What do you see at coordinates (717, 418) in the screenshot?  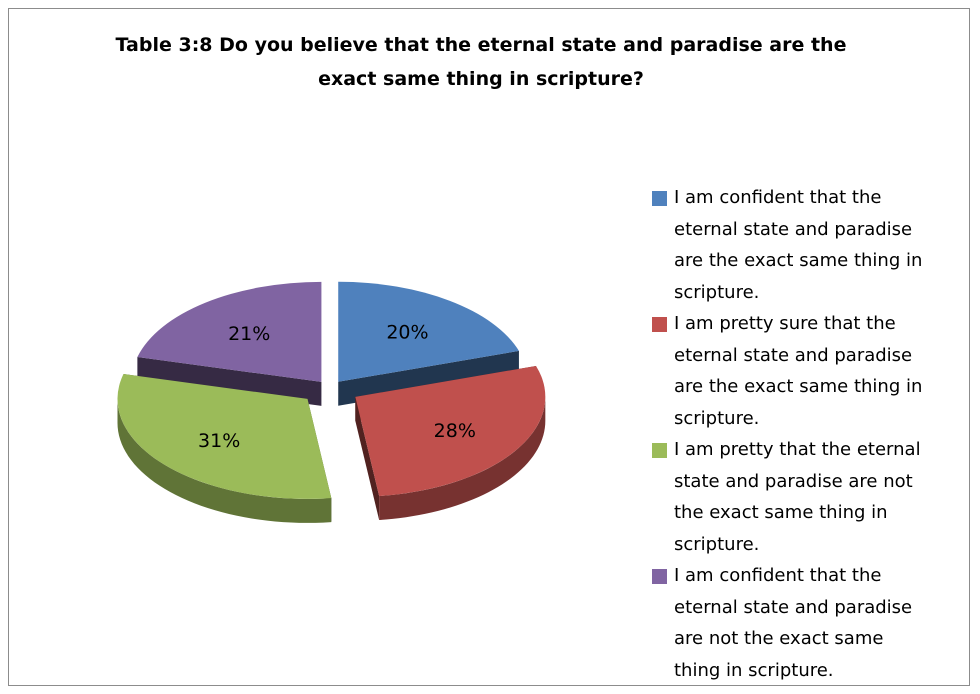 I see `legend-text-2-4: scripture.` at bounding box center [717, 418].